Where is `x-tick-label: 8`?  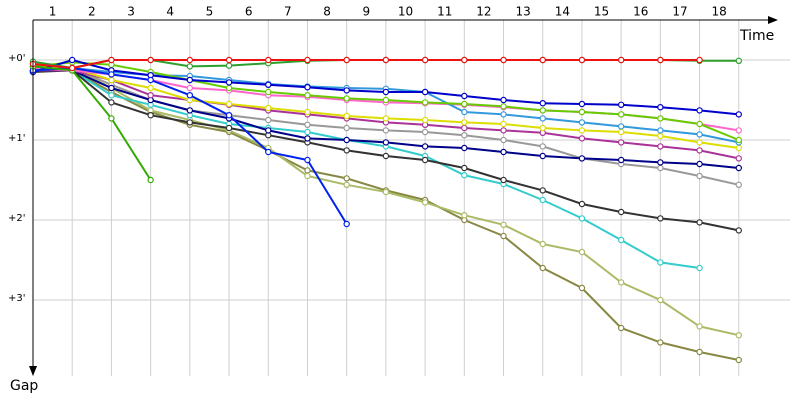 x-tick-label: 8 is located at coordinates (327, 12).